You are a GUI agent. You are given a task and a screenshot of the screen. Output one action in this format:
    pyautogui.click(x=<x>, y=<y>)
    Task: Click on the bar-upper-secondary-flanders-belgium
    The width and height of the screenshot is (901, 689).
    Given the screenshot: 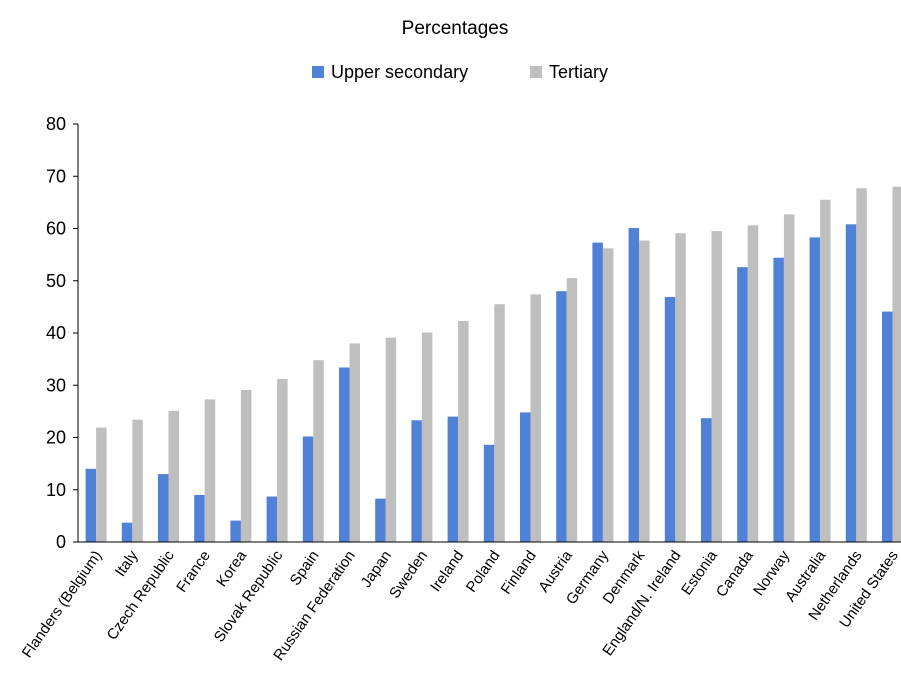 What is the action you would take?
    pyautogui.click(x=91, y=505)
    